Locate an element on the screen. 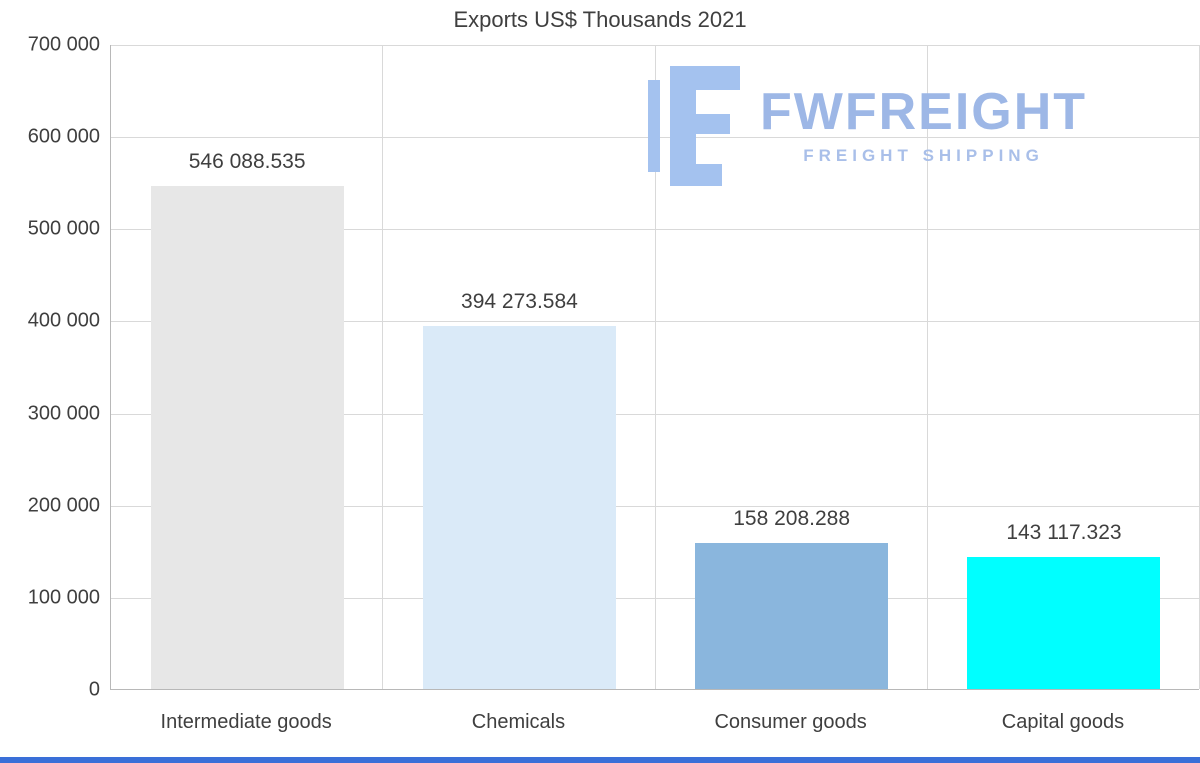 The width and height of the screenshot is (1200, 763). y-tick-label: 300 000 is located at coordinates (63, 413).